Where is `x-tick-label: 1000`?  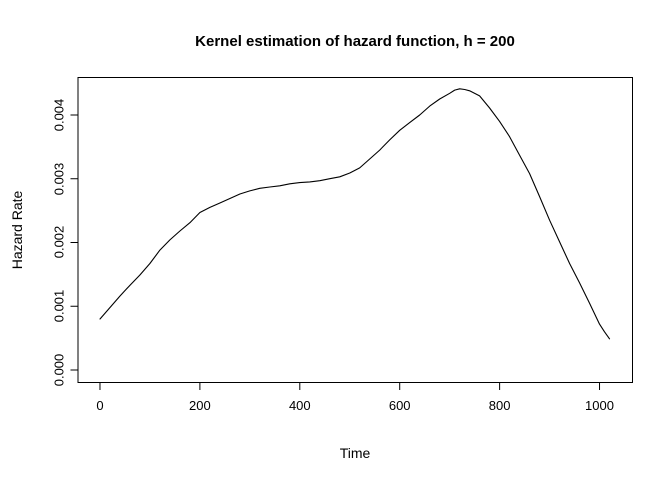
x-tick-label: 1000 is located at coordinates (599, 405).